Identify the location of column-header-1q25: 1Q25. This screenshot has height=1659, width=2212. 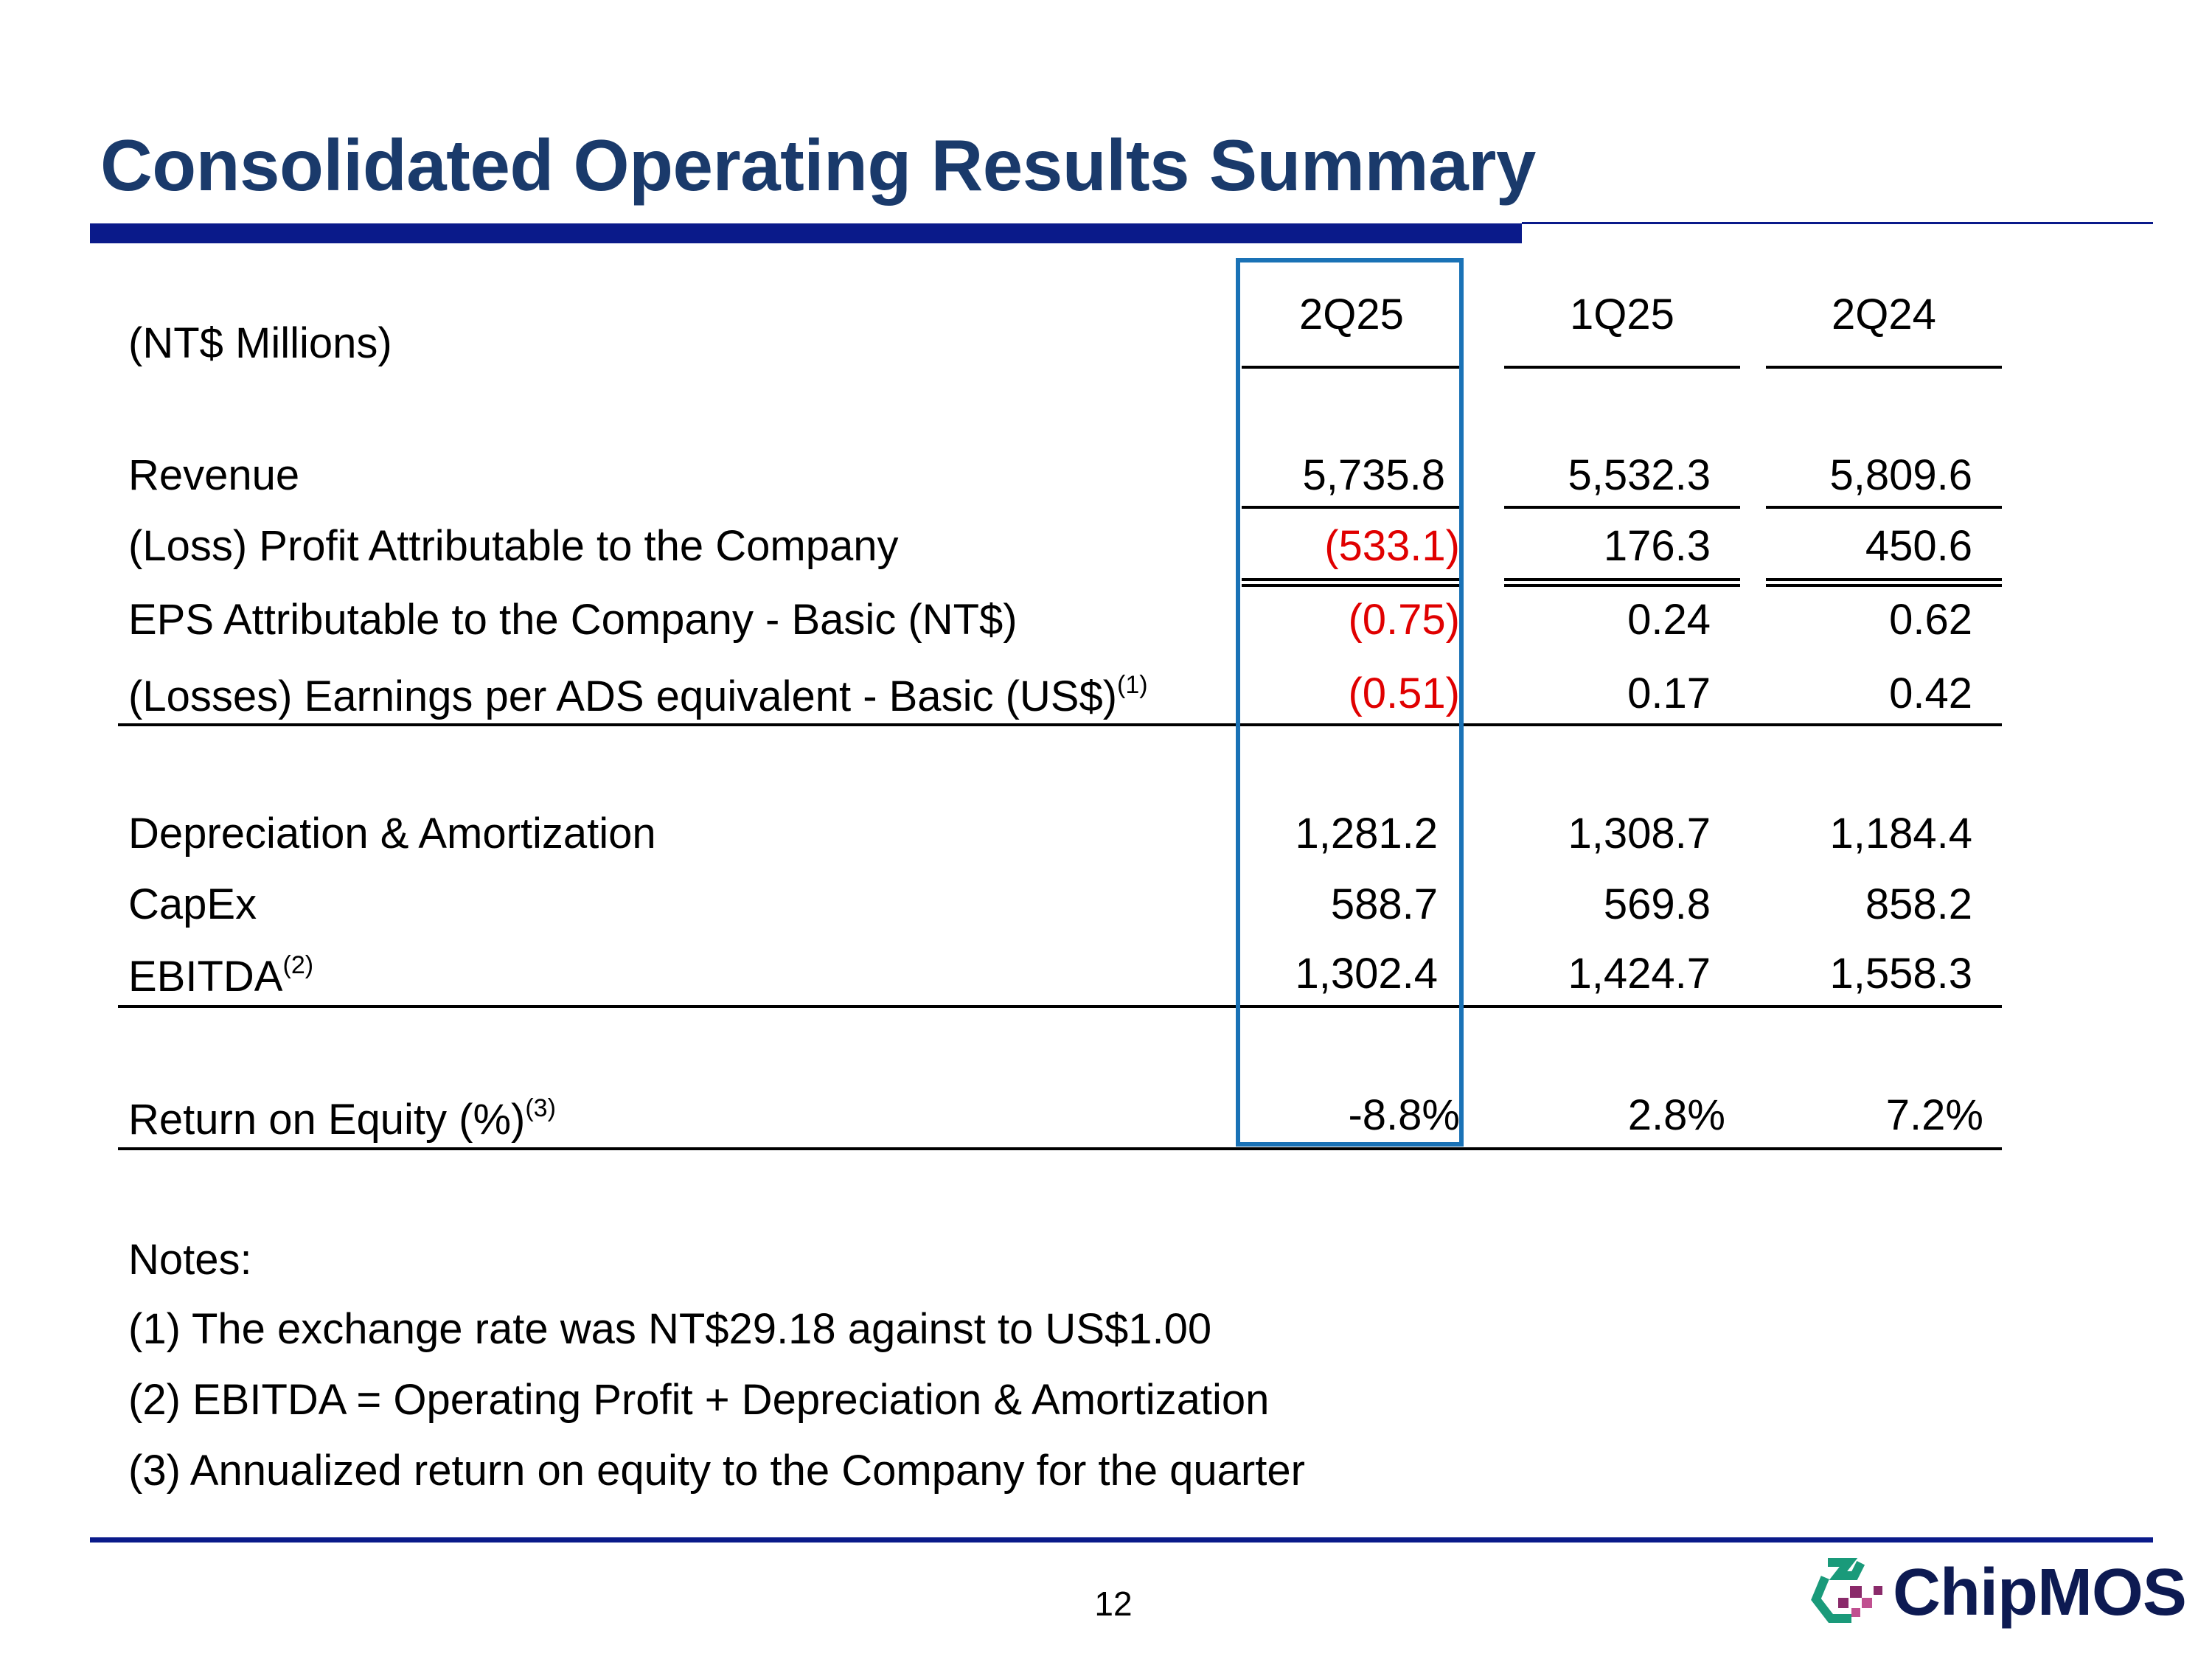
(1622, 314).